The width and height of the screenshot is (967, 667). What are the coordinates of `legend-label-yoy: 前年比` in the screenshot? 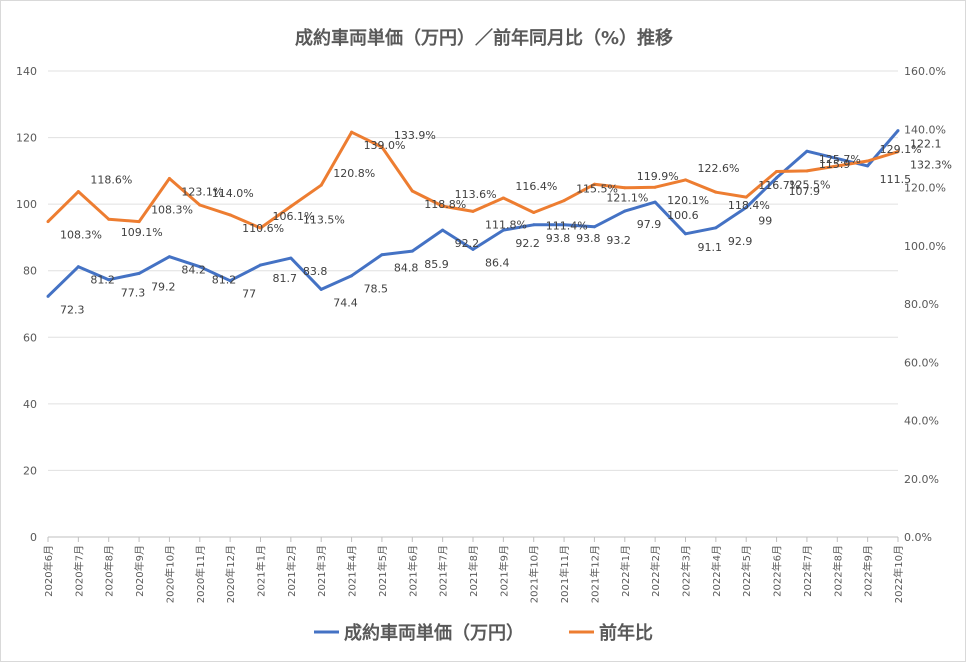 It's located at (626, 633).